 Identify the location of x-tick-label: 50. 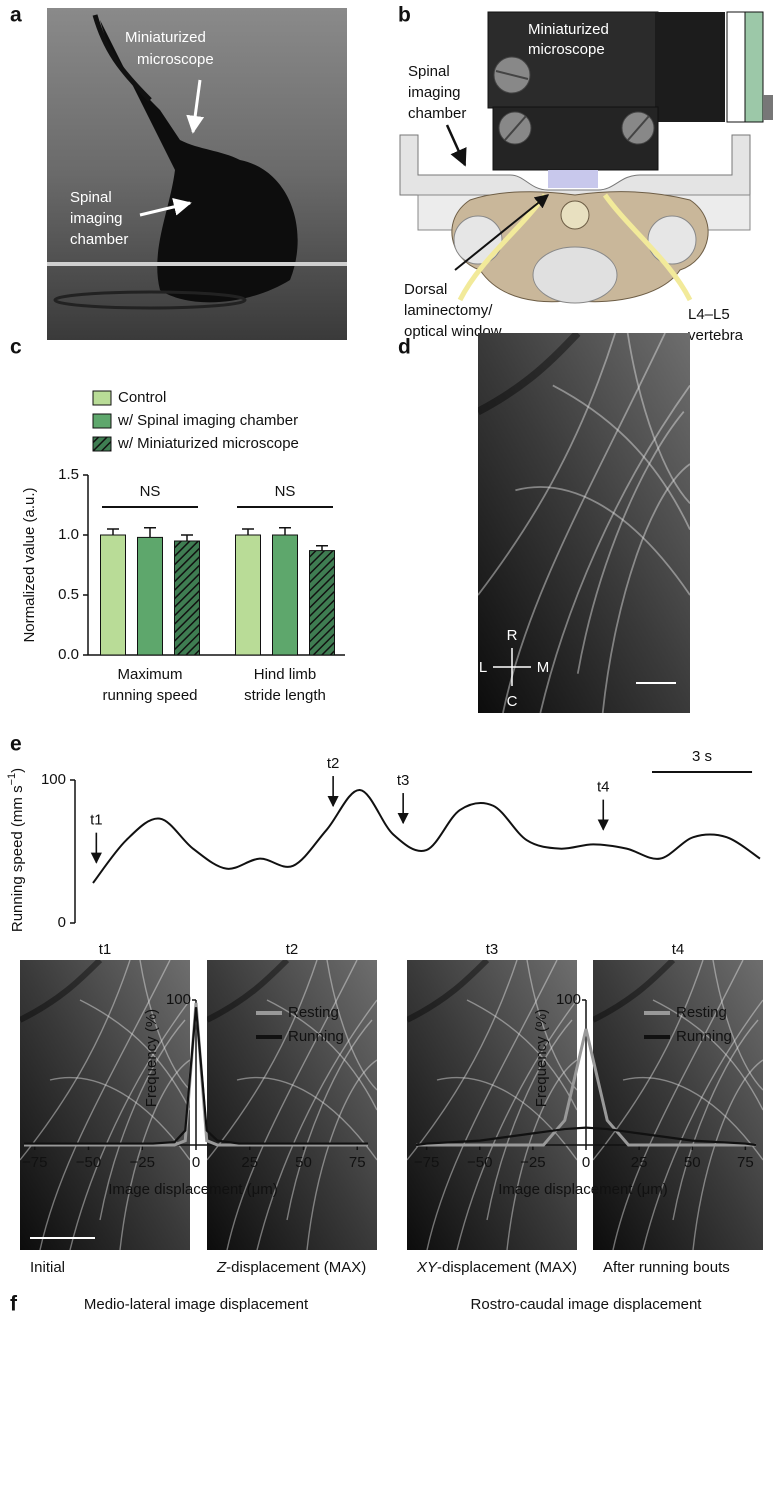
(692, 1162).